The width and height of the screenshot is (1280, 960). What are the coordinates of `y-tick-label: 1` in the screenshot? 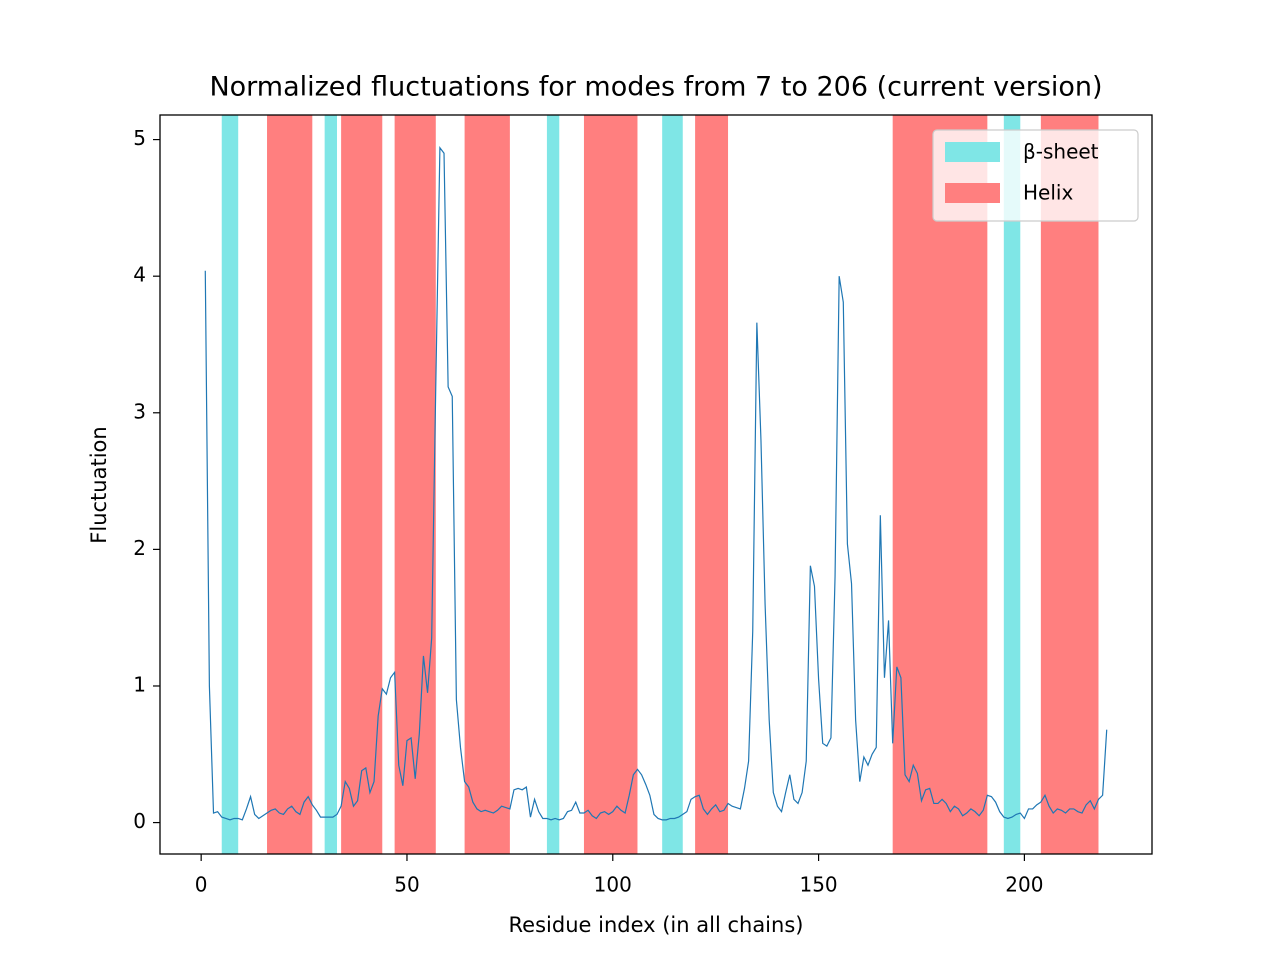 It's located at (139, 684).